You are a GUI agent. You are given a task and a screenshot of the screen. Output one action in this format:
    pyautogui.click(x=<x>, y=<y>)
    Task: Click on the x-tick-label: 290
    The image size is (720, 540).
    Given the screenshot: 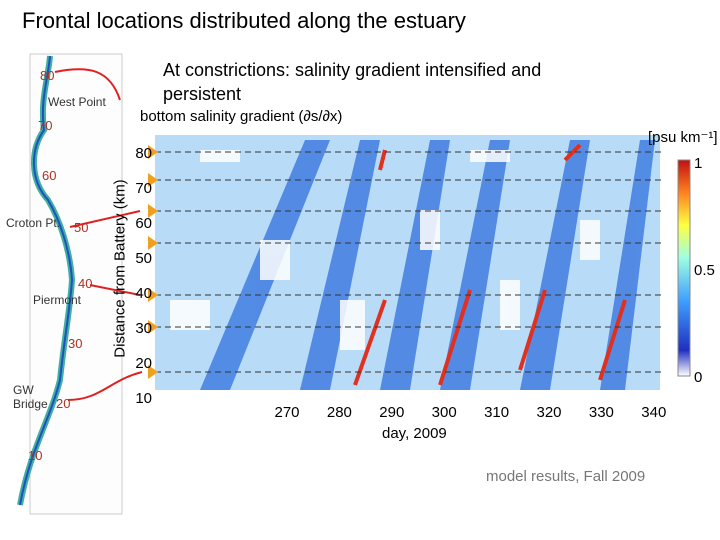 What is the action you would take?
    pyautogui.click(x=391, y=412)
    